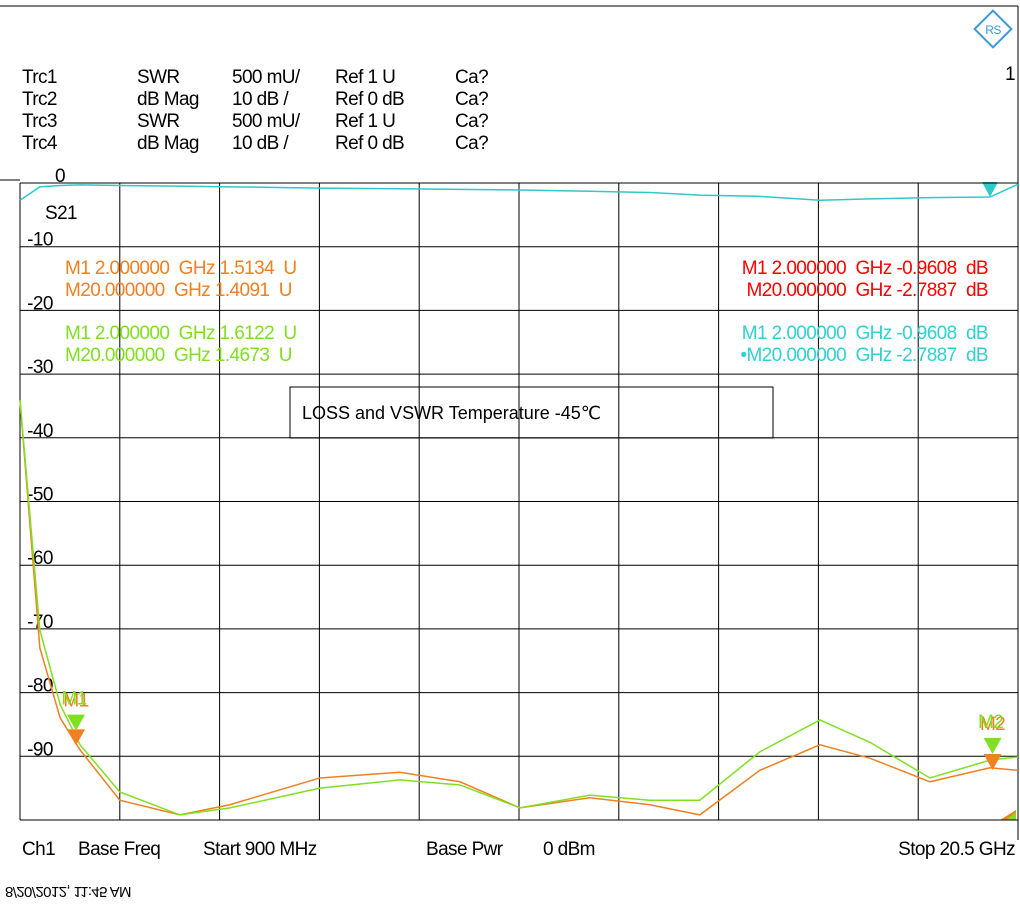 The width and height of the screenshot is (1020, 904). I want to click on footer-item: Ch1, so click(38, 849).